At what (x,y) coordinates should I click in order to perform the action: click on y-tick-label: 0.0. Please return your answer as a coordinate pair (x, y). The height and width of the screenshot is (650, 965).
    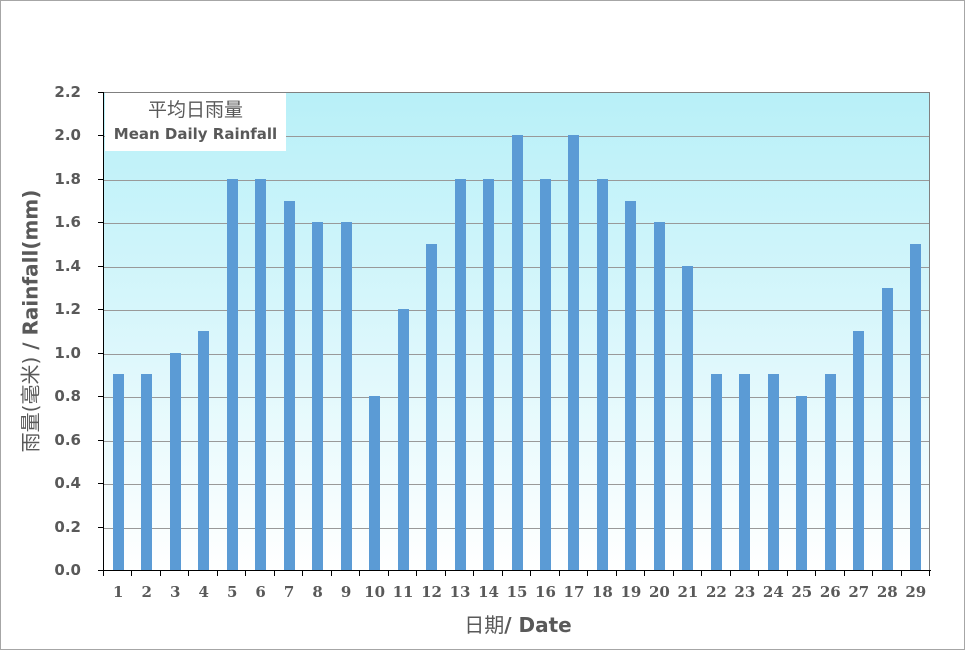
    Looking at the image, I should click on (67, 570).